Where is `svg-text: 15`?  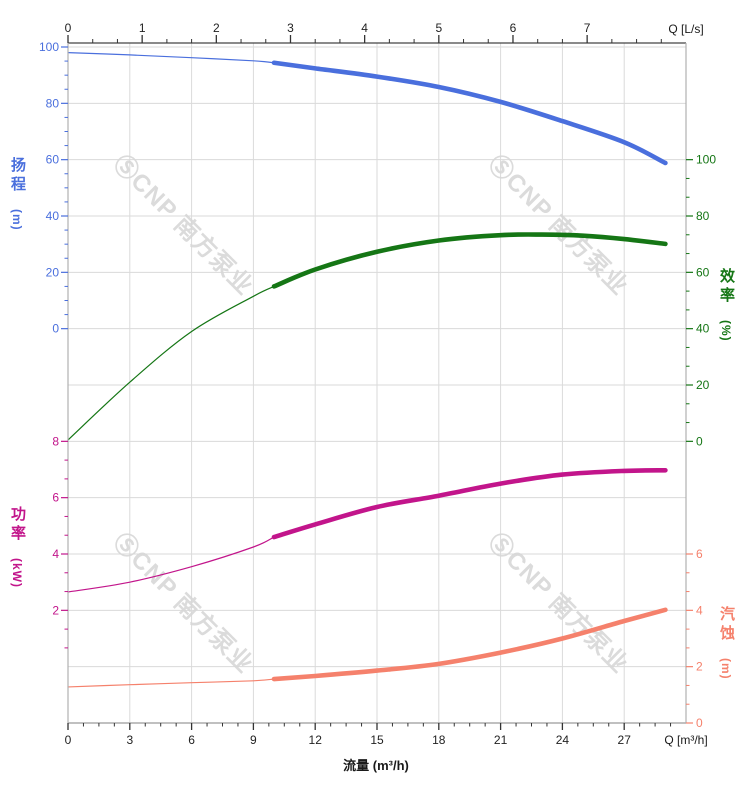
svg-text: 15 is located at coordinates (377, 740).